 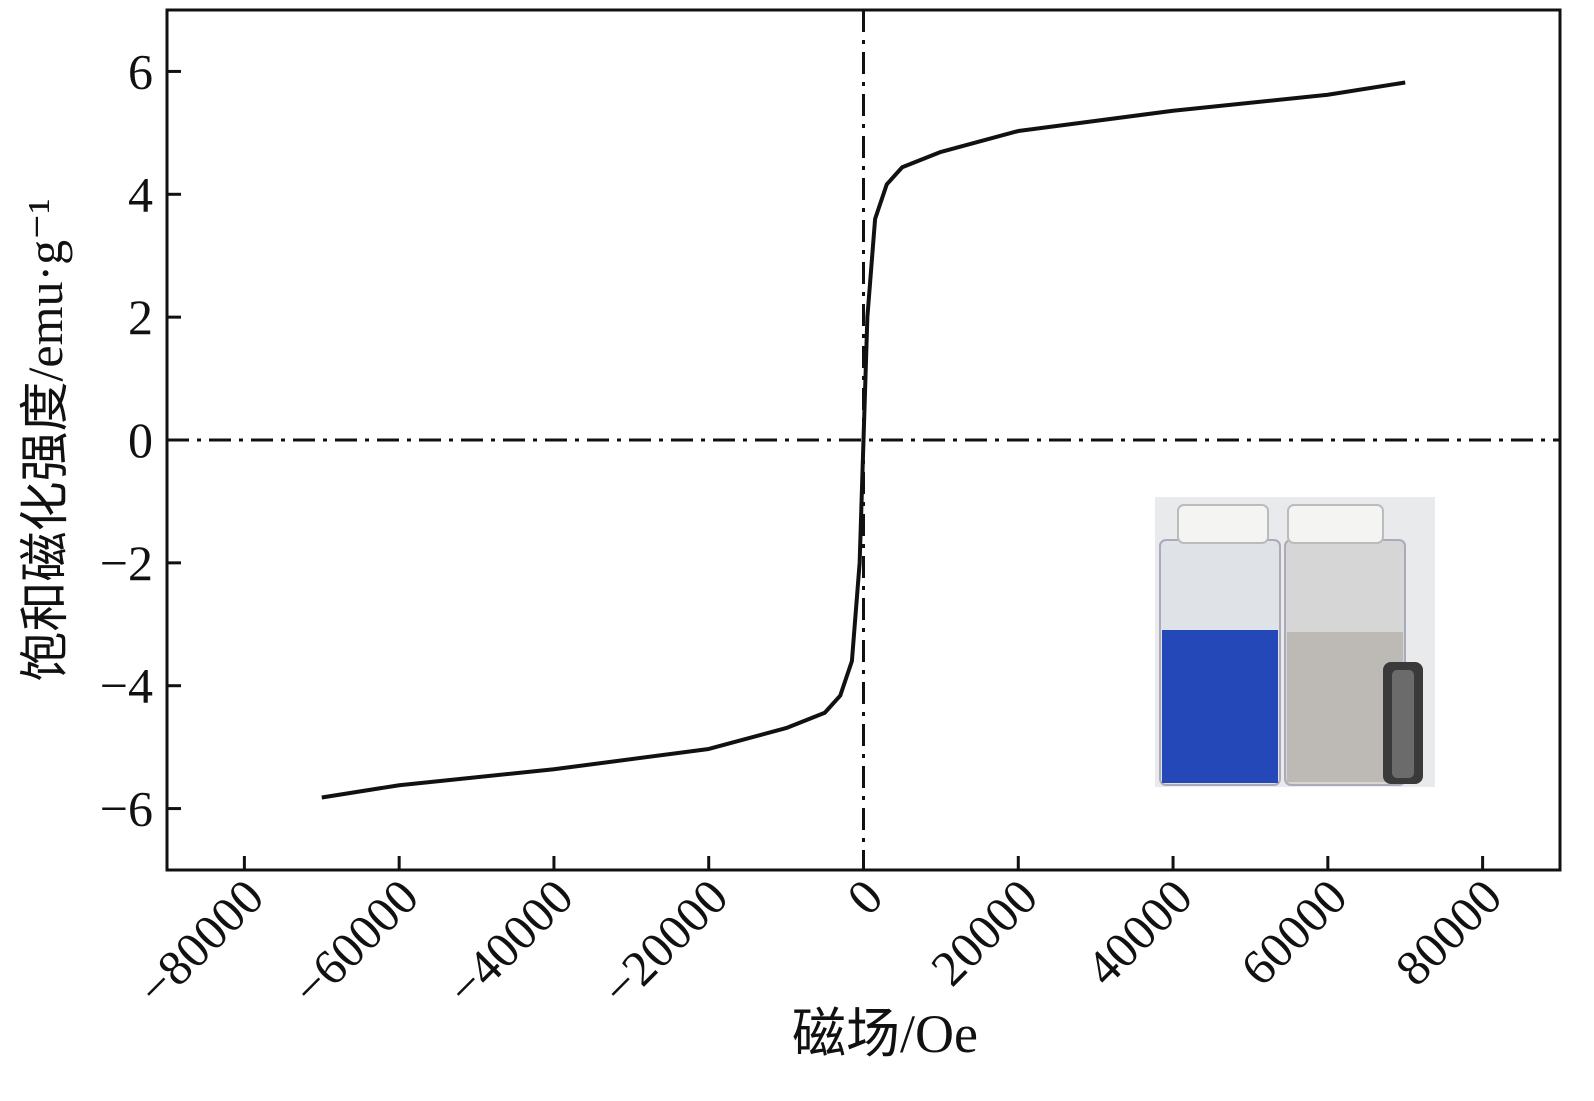 I want to click on y-axis-label: 饱和磁化强度/emu·g⁻¹, so click(x=45, y=439).